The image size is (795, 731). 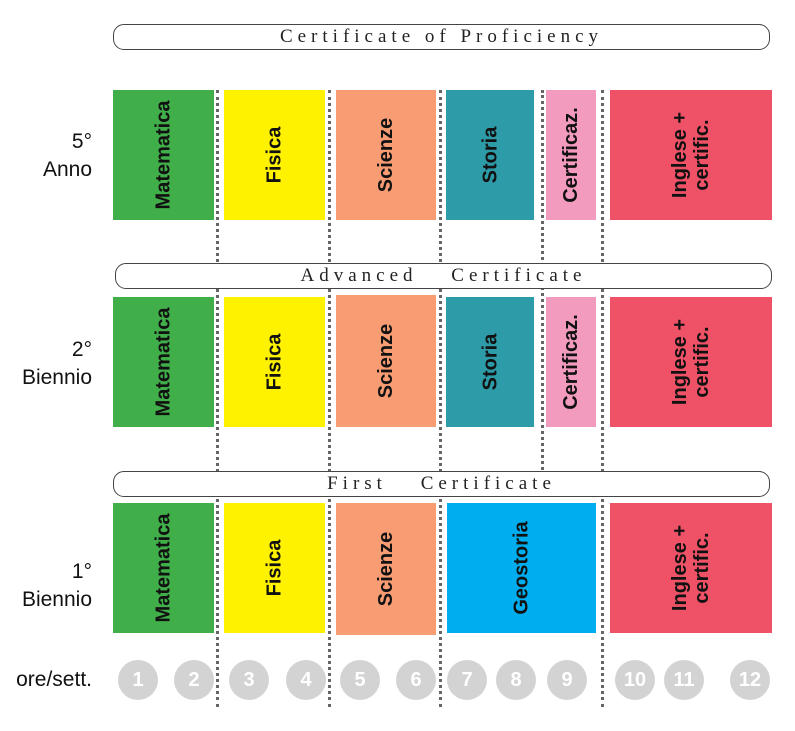 What do you see at coordinates (467, 680) in the screenshot?
I see `hour-circle: 7` at bounding box center [467, 680].